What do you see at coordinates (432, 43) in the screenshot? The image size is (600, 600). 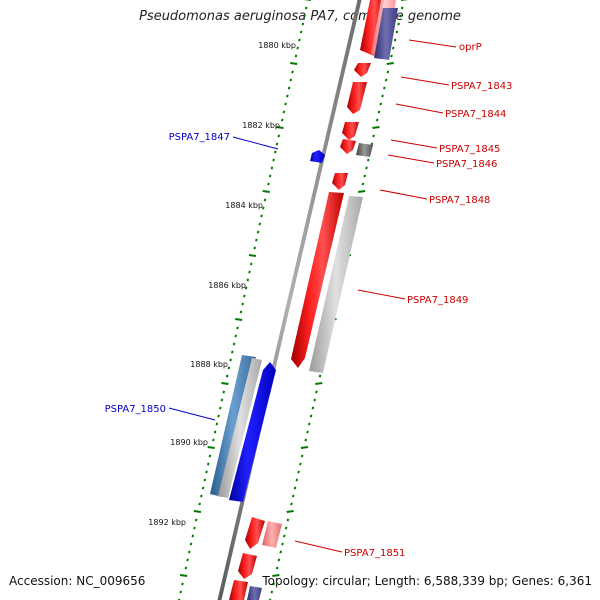 I see `leader-oprp` at bounding box center [432, 43].